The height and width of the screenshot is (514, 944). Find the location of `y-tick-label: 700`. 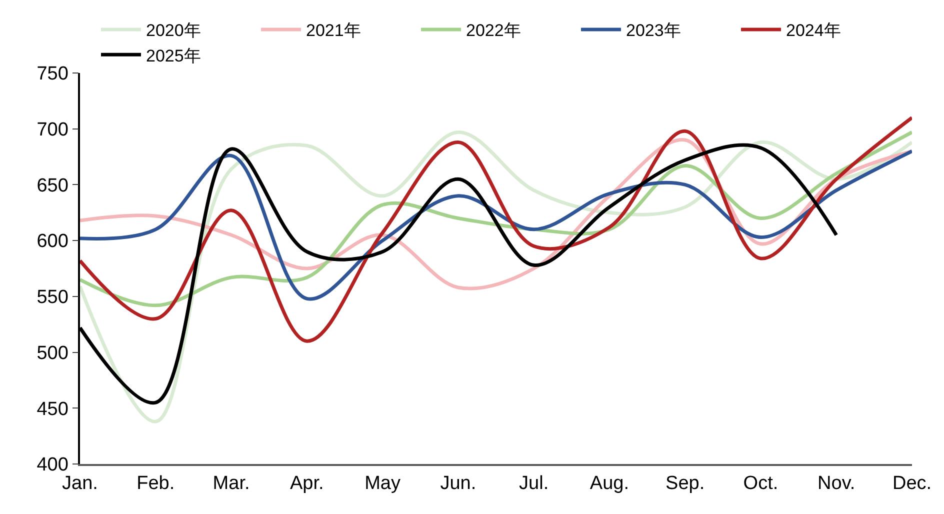

y-tick-label: 700 is located at coordinates (52, 130).